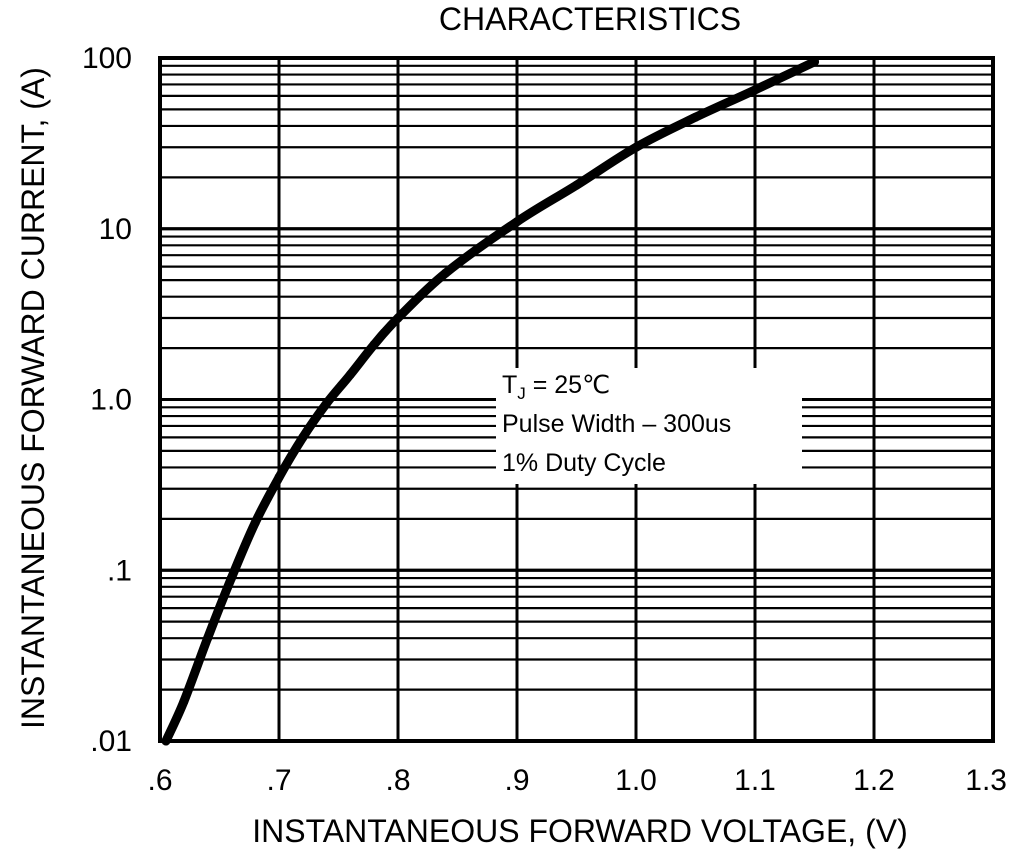 Image resolution: width=1021 pixels, height=855 pixels. I want to click on x-tick-label: 1.3, so click(986, 780).